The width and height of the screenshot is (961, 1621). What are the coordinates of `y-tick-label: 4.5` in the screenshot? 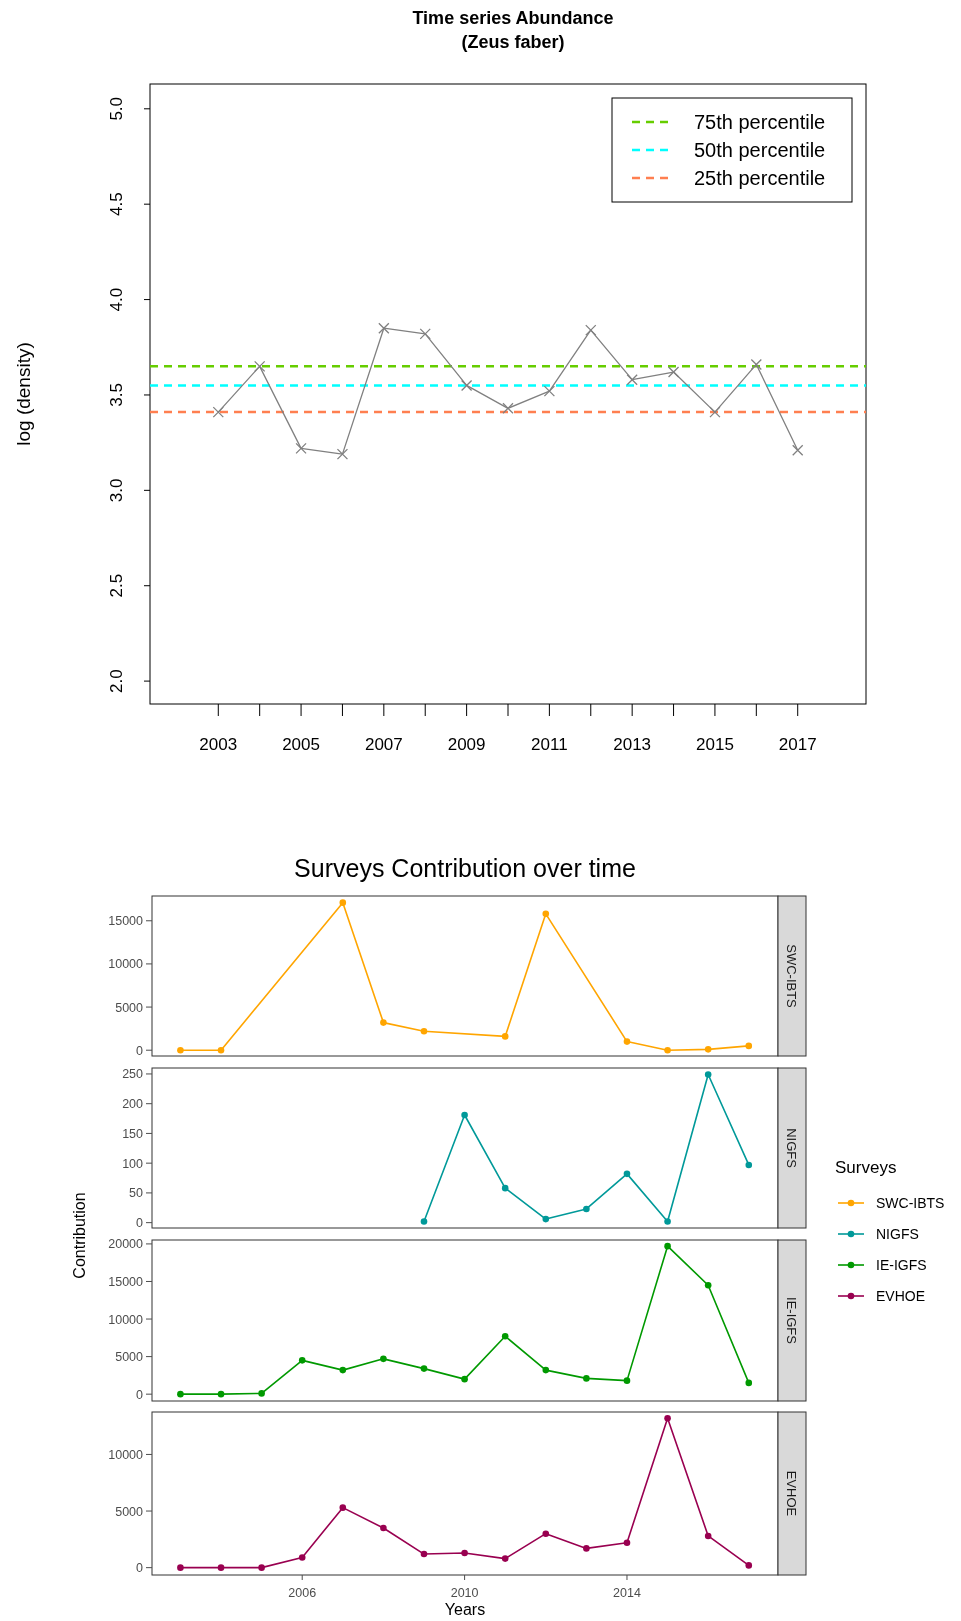 It's located at (116, 204).